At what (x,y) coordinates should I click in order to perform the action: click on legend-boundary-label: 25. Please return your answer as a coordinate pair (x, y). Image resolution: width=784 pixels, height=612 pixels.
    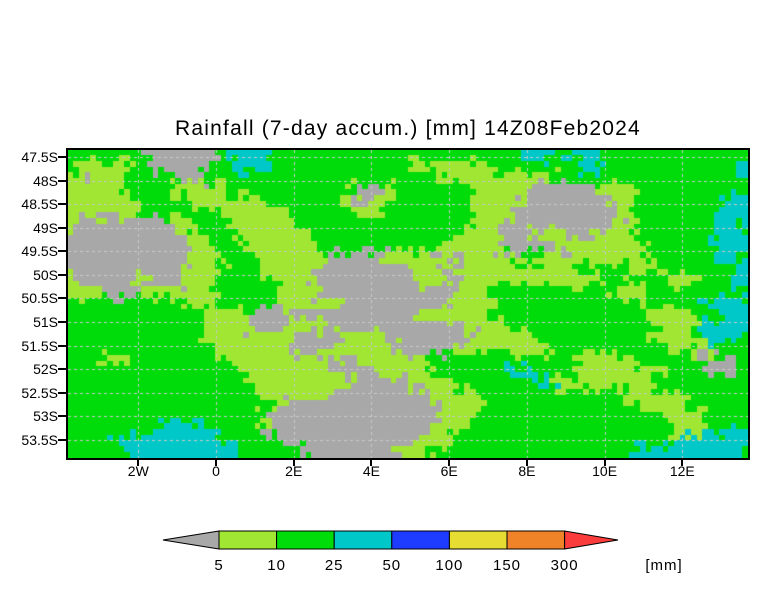
    Looking at the image, I should click on (334, 565).